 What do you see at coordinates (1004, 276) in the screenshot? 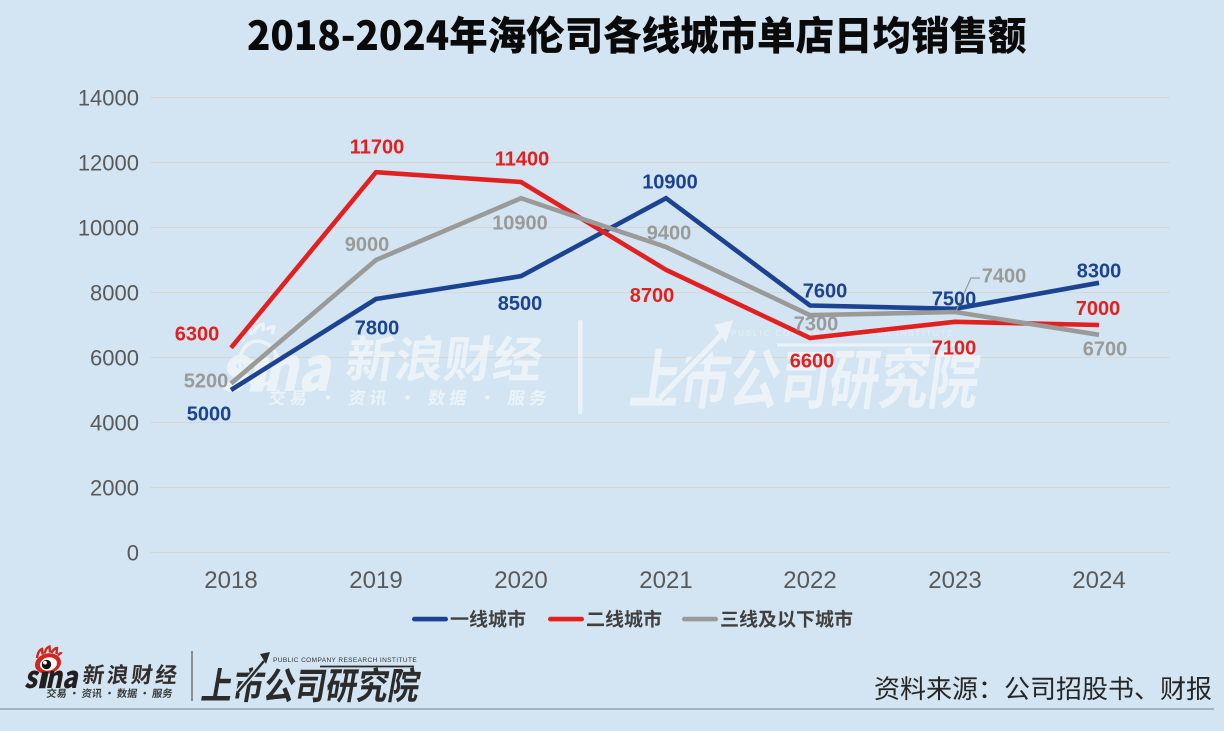
I see `svg-text: 7400` at bounding box center [1004, 276].